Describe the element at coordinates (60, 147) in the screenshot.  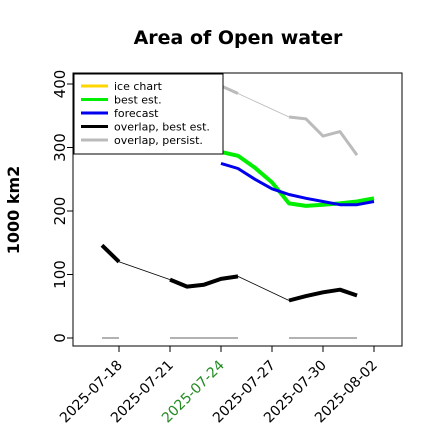
I see `y-tick-label-300: 300` at that location.